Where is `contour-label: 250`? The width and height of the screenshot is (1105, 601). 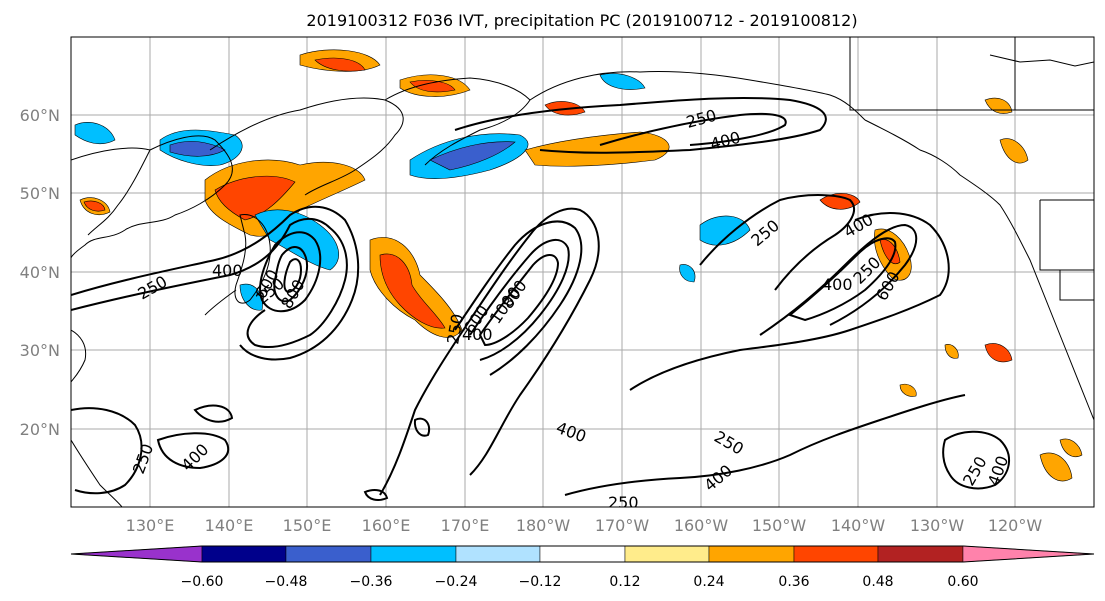 contour-label: 250 is located at coordinates (623, 502).